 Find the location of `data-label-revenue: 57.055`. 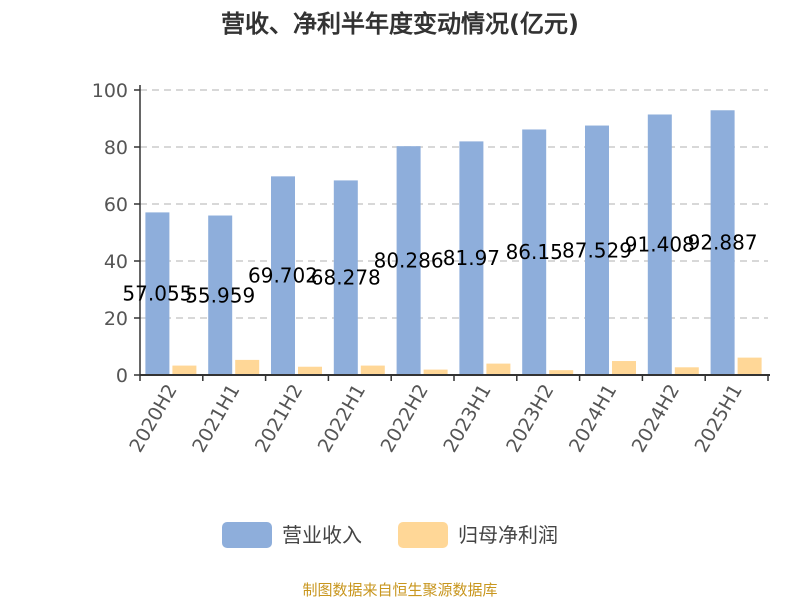

data-label-revenue: 57.055 is located at coordinates (157, 294).